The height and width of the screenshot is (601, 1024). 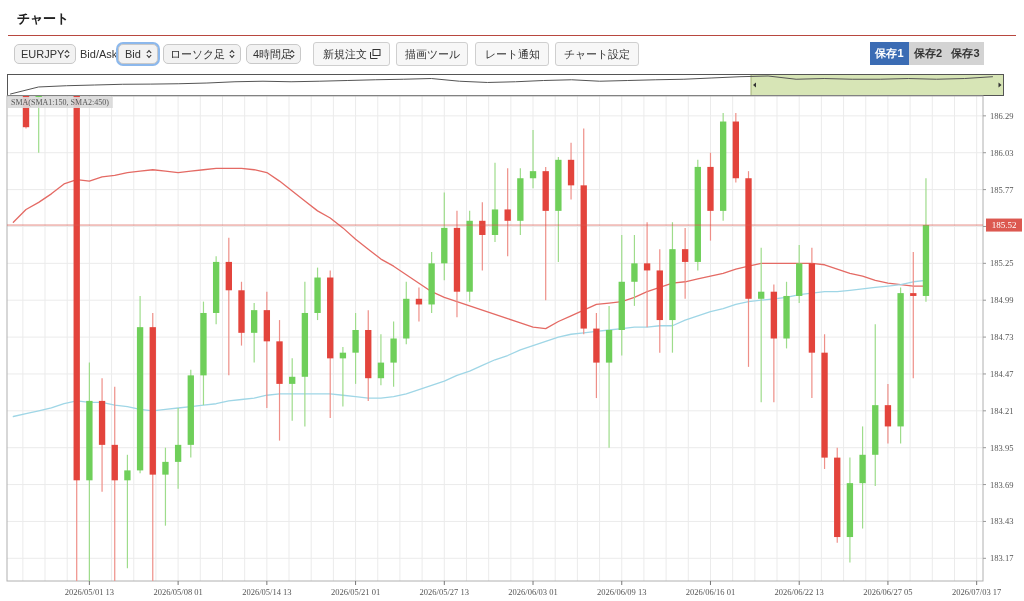 What do you see at coordinates (351, 54) in the screenshot?
I see `button: 新規注文` at bounding box center [351, 54].